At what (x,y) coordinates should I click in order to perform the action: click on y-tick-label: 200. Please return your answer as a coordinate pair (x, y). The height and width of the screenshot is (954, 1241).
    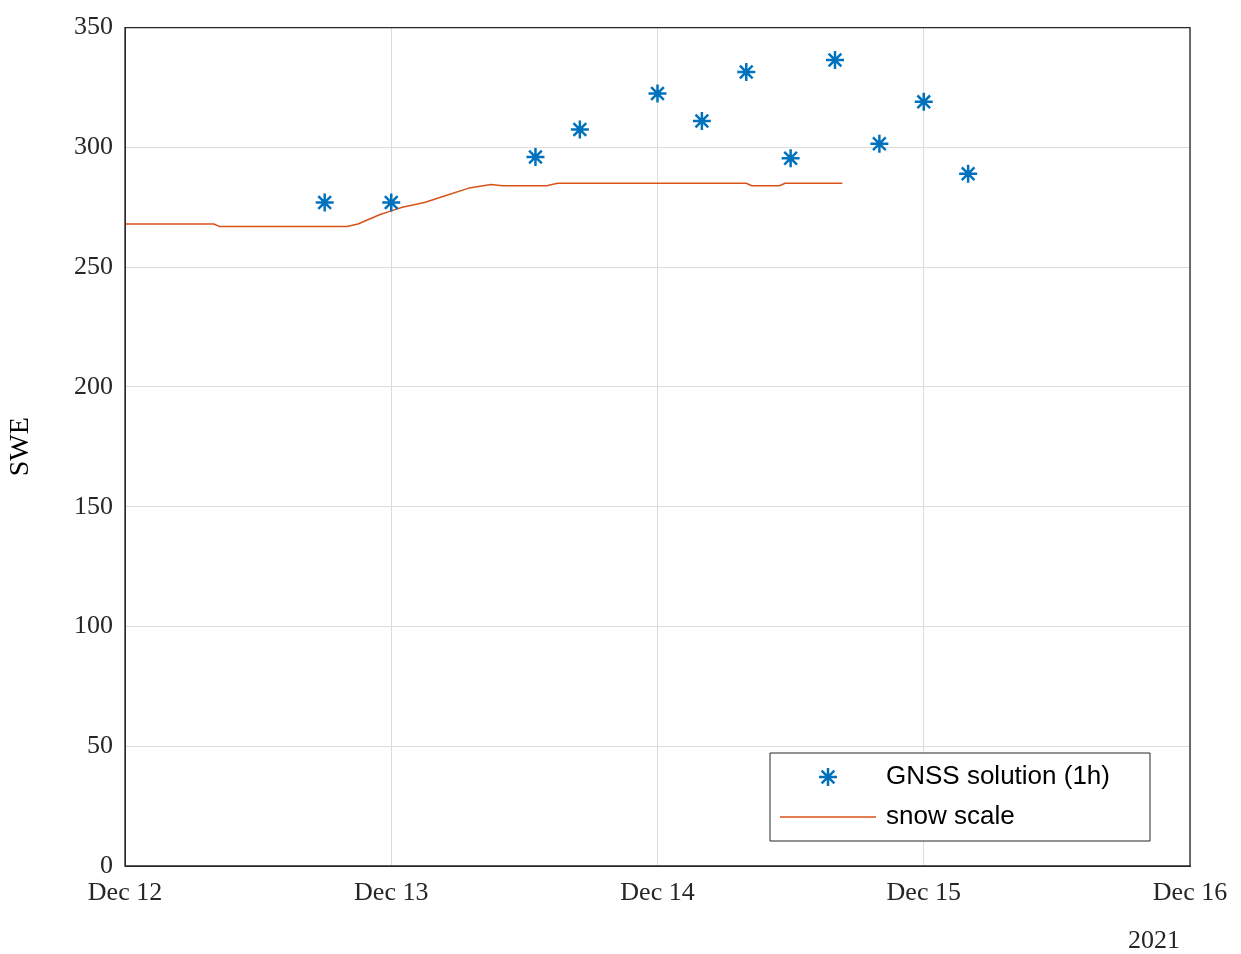
    Looking at the image, I should click on (93, 385).